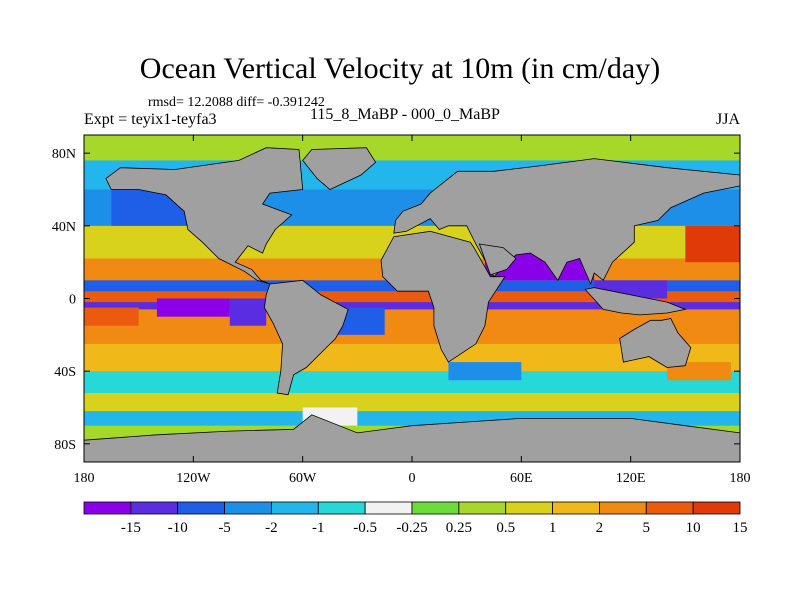 Image resolution: width=800 pixels, height=600 pixels. Describe the element at coordinates (150, 119) in the screenshot. I see `experiment-label: Expt = teyix1-teyfa3` at that location.